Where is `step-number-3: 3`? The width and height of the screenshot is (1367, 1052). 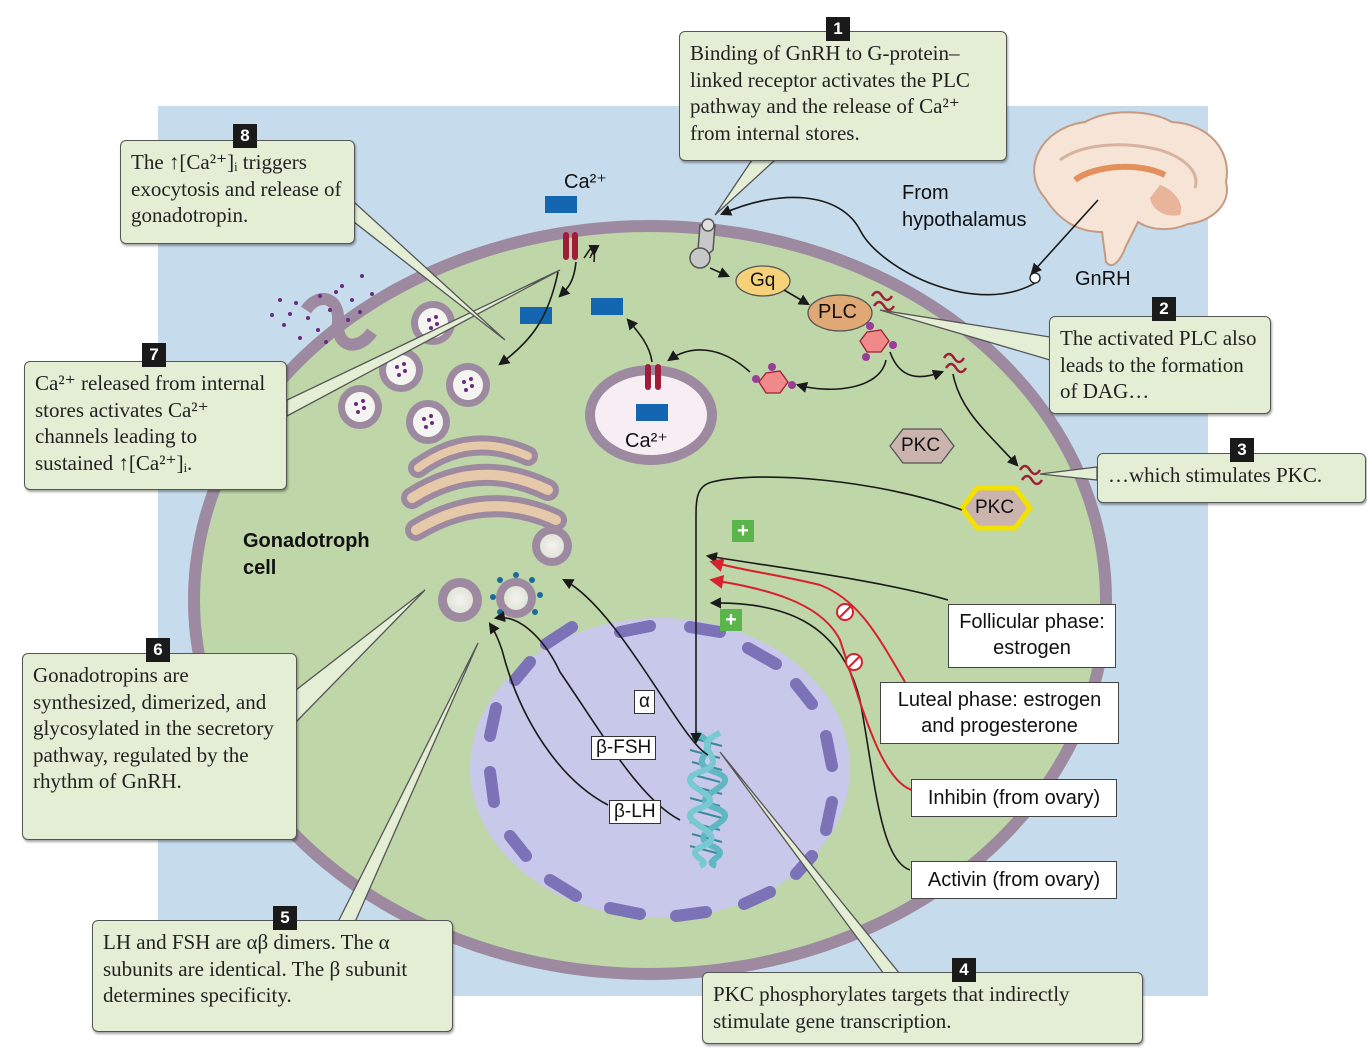 step-number-3: 3 is located at coordinates (1242, 450).